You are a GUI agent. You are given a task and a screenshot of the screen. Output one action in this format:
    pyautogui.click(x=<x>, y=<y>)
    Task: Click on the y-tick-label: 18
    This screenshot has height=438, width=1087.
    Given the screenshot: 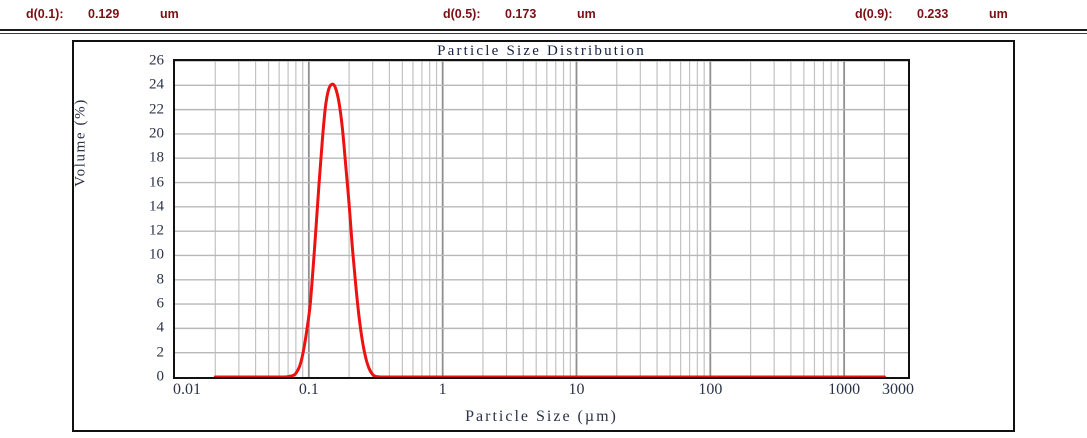 What is the action you would take?
    pyautogui.click(x=156, y=157)
    